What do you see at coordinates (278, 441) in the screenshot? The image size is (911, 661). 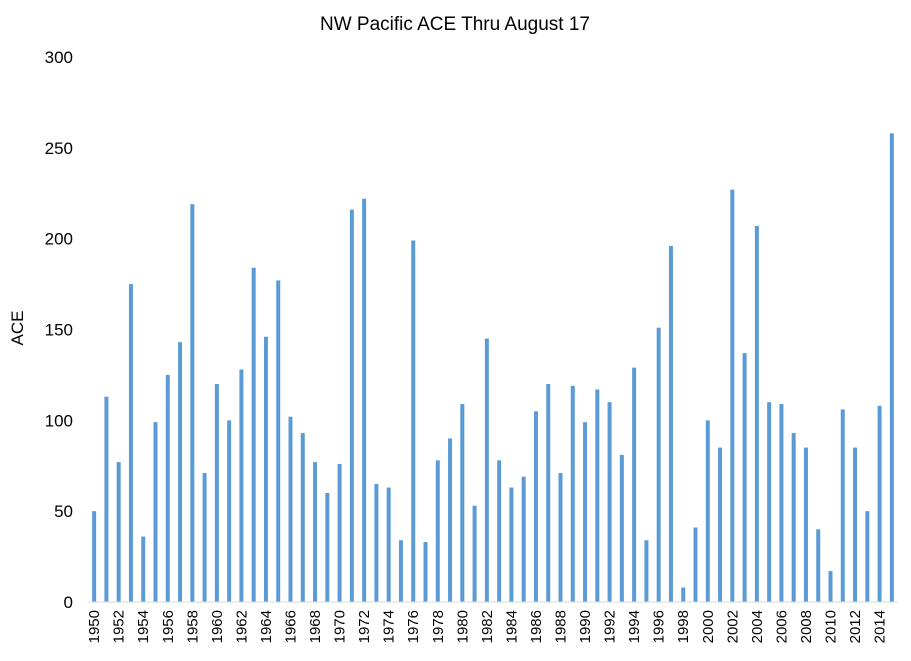 I see `bar-1965` at bounding box center [278, 441].